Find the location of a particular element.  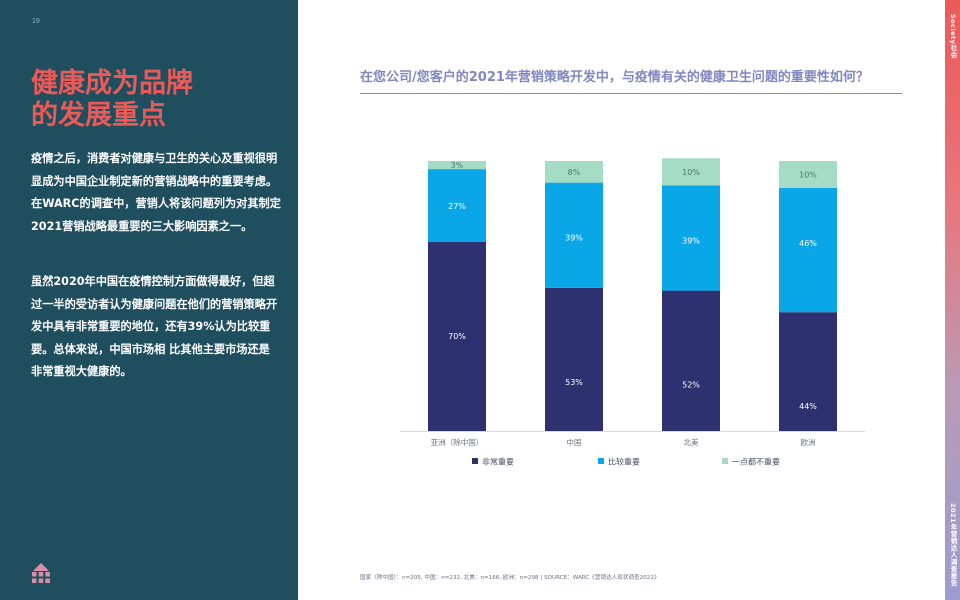

headline: 健康成为品牌 的发展重点 is located at coordinates (156, 100).